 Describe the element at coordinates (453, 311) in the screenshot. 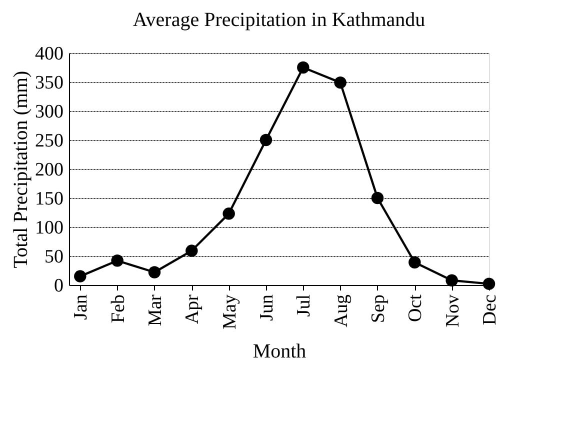

I see `x-tick-label: Nov` at that location.